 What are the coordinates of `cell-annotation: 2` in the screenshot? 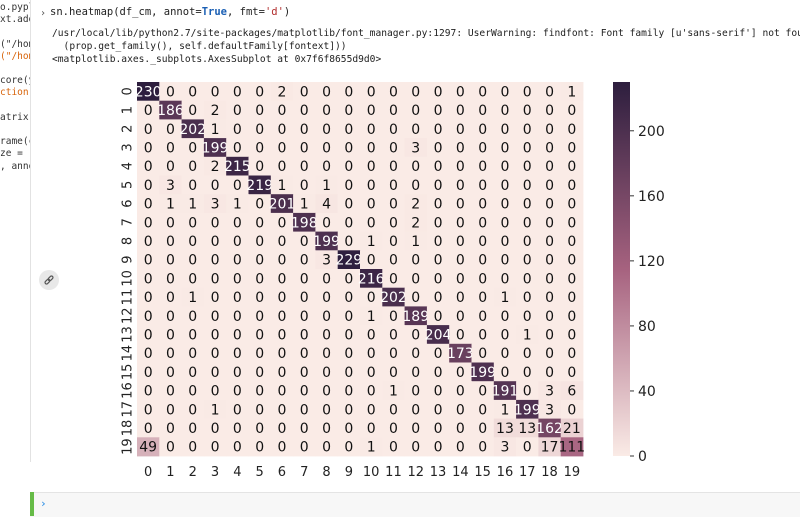 It's located at (215, 167).